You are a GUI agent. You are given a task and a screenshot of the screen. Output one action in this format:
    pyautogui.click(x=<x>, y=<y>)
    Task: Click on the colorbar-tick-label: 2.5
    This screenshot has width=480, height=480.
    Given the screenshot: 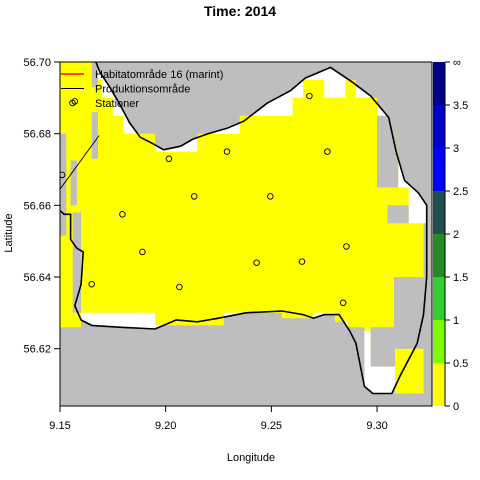 What is the action you would take?
    pyautogui.click(x=460, y=192)
    